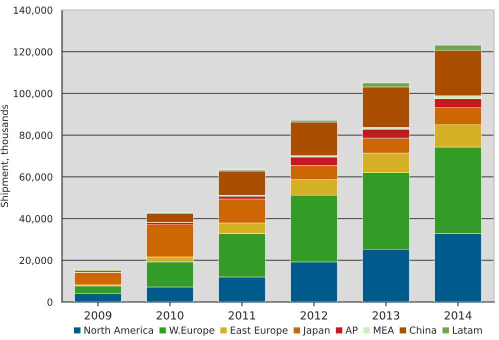 This screenshot has height=340, width=499. Describe the element at coordinates (36, 136) in the screenshot. I see `y-tick-label: 80,000` at that location.